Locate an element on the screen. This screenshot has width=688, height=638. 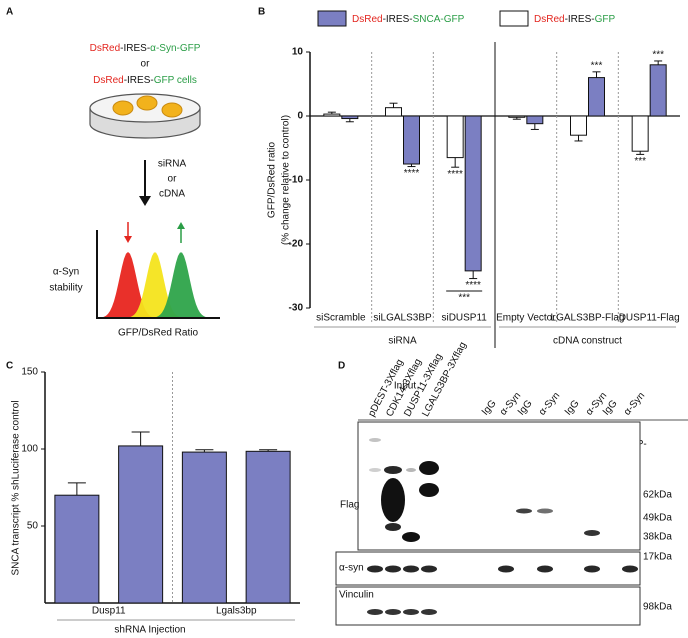
panel-letter: A is located at coordinates (9, 12).